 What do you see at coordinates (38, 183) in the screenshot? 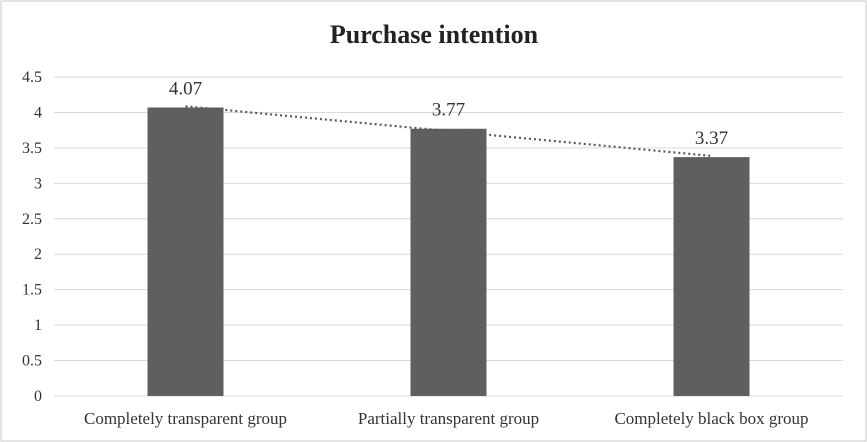
I see `y-tick-label: 3` at bounding box center [38, 183].